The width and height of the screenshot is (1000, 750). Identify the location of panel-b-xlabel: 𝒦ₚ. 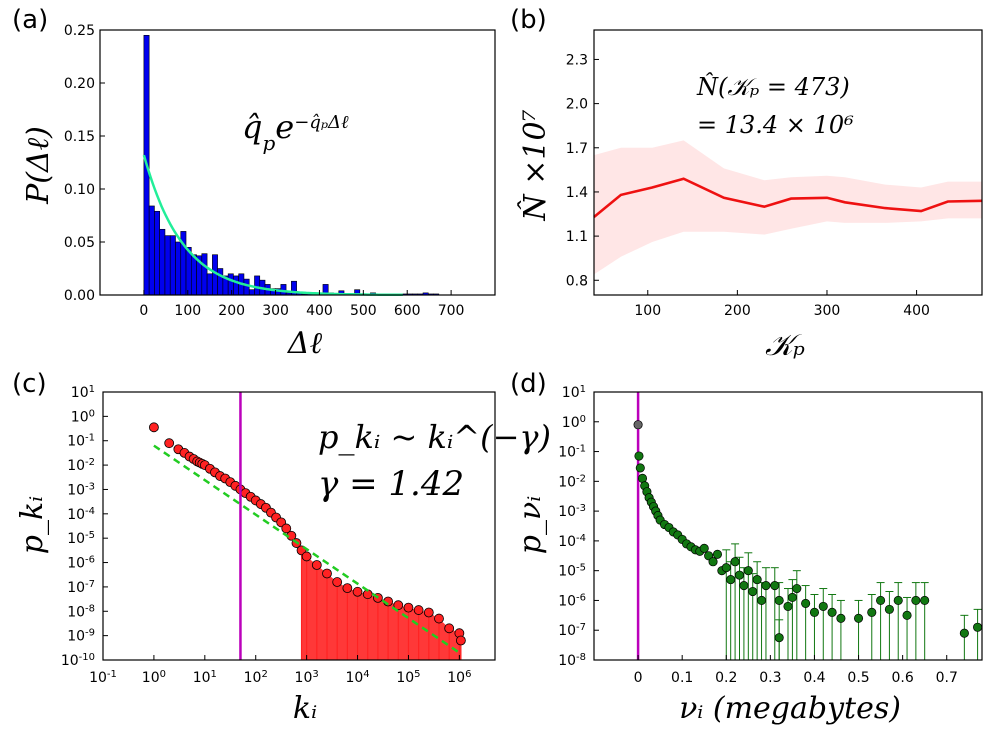
(785, 345).